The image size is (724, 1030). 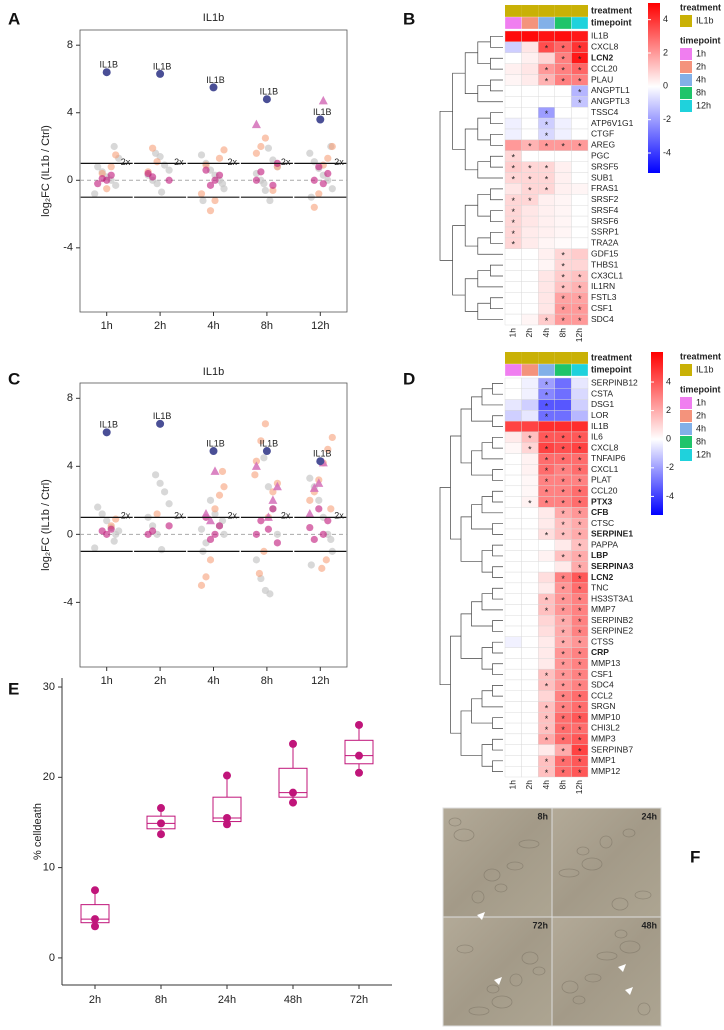 I want to click on panel-letter: C, so click(x=14, y=378).